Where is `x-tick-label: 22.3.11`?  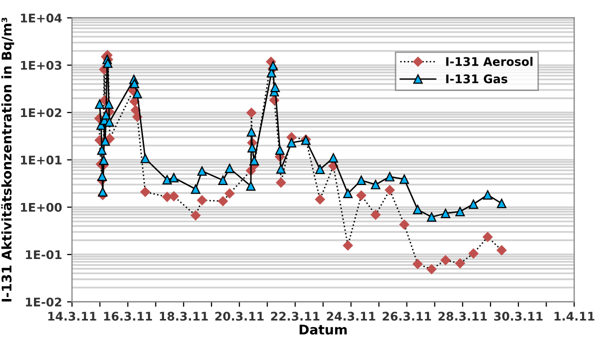 x-tick-label: 22.3.11 is located at coordinates (295, 316).